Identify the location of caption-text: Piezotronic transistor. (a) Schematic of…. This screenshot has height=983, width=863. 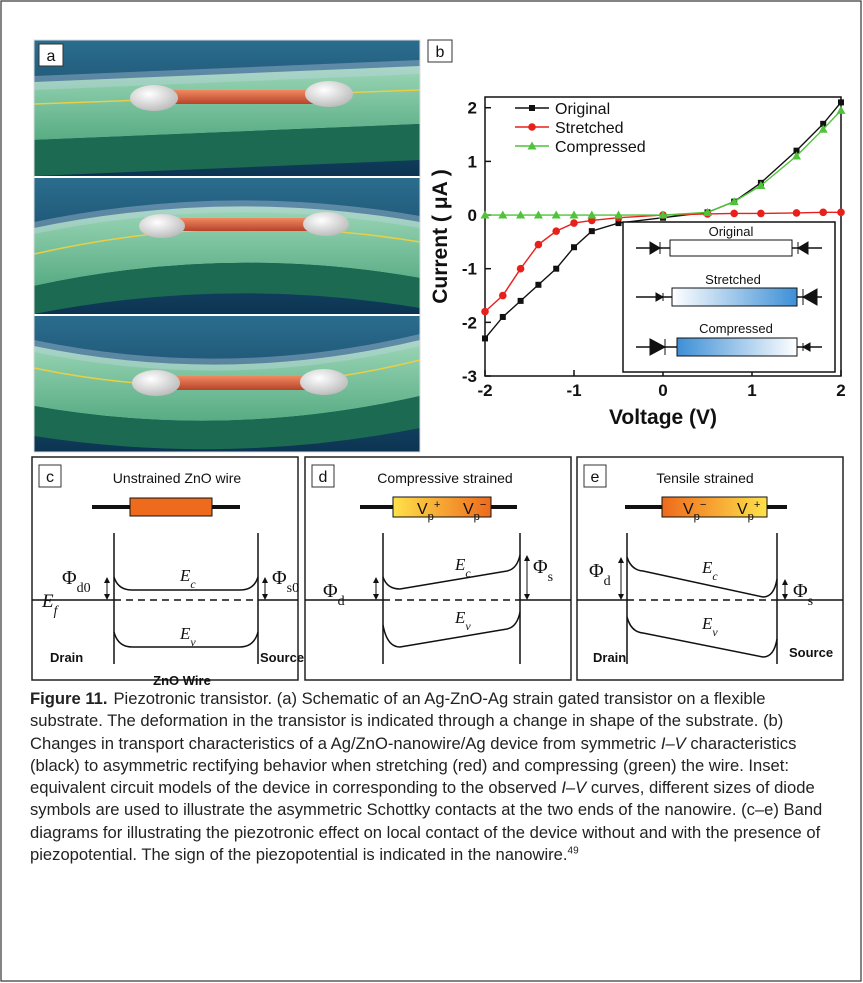
(407, 721).